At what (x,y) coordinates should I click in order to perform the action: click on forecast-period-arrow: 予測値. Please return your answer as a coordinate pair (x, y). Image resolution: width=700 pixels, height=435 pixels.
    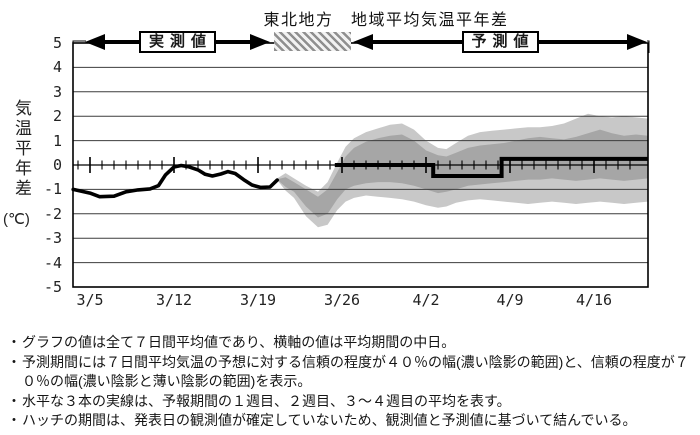
    Looking at the image, I should click on (500, 42).